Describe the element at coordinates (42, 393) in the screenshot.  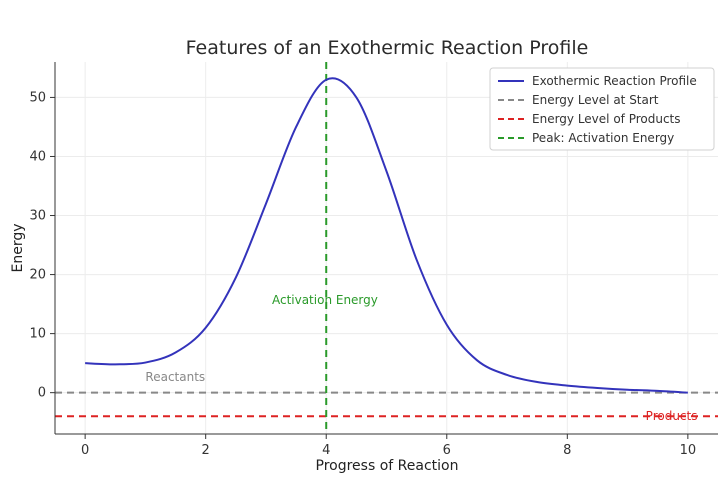
I see `y-tick-label: 0` at that location.